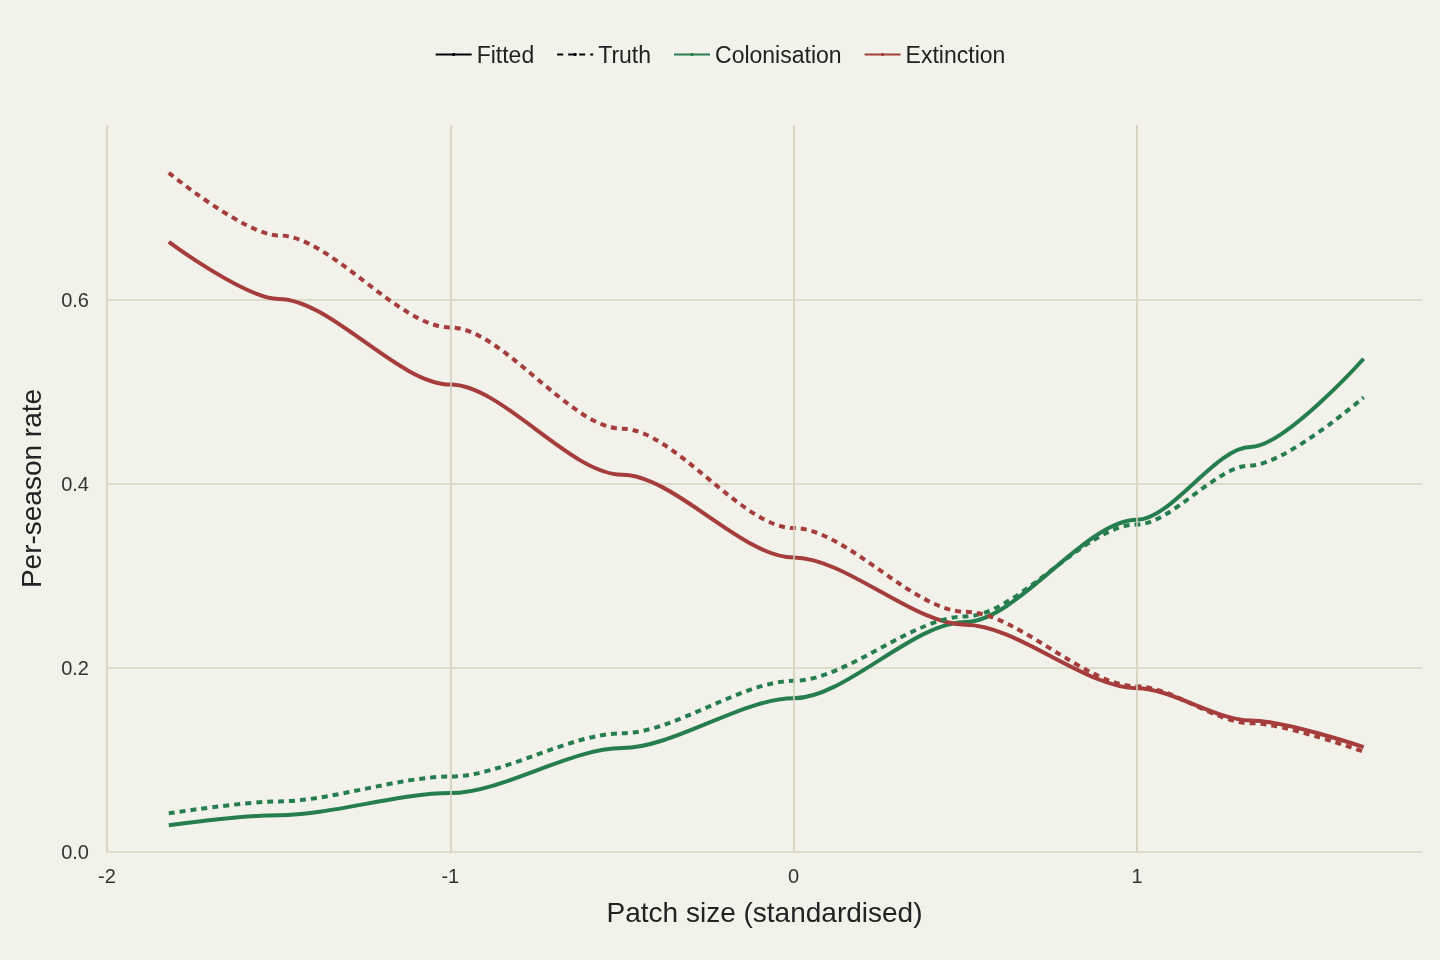  I want to click on legend-label: Extinction, so click(955, 54).